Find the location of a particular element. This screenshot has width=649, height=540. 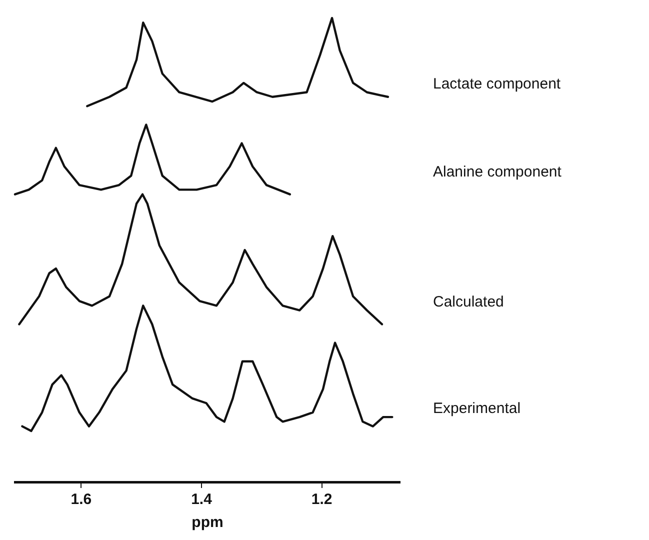

x-tick-label: 1.6 is located at coordinates (81, 499).